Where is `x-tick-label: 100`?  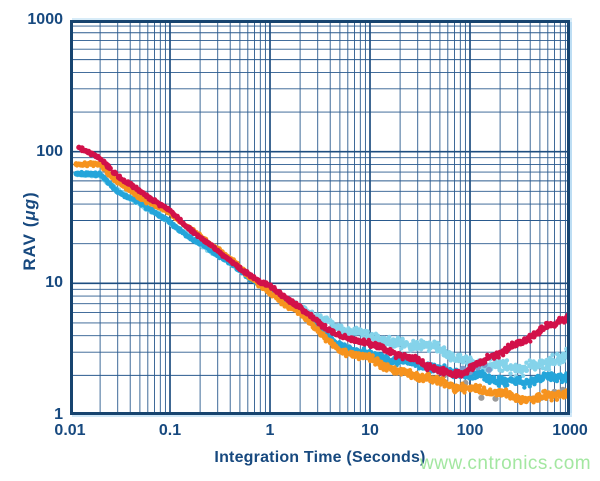 x-tick-label: 100 is located at coordinates (470, 430).